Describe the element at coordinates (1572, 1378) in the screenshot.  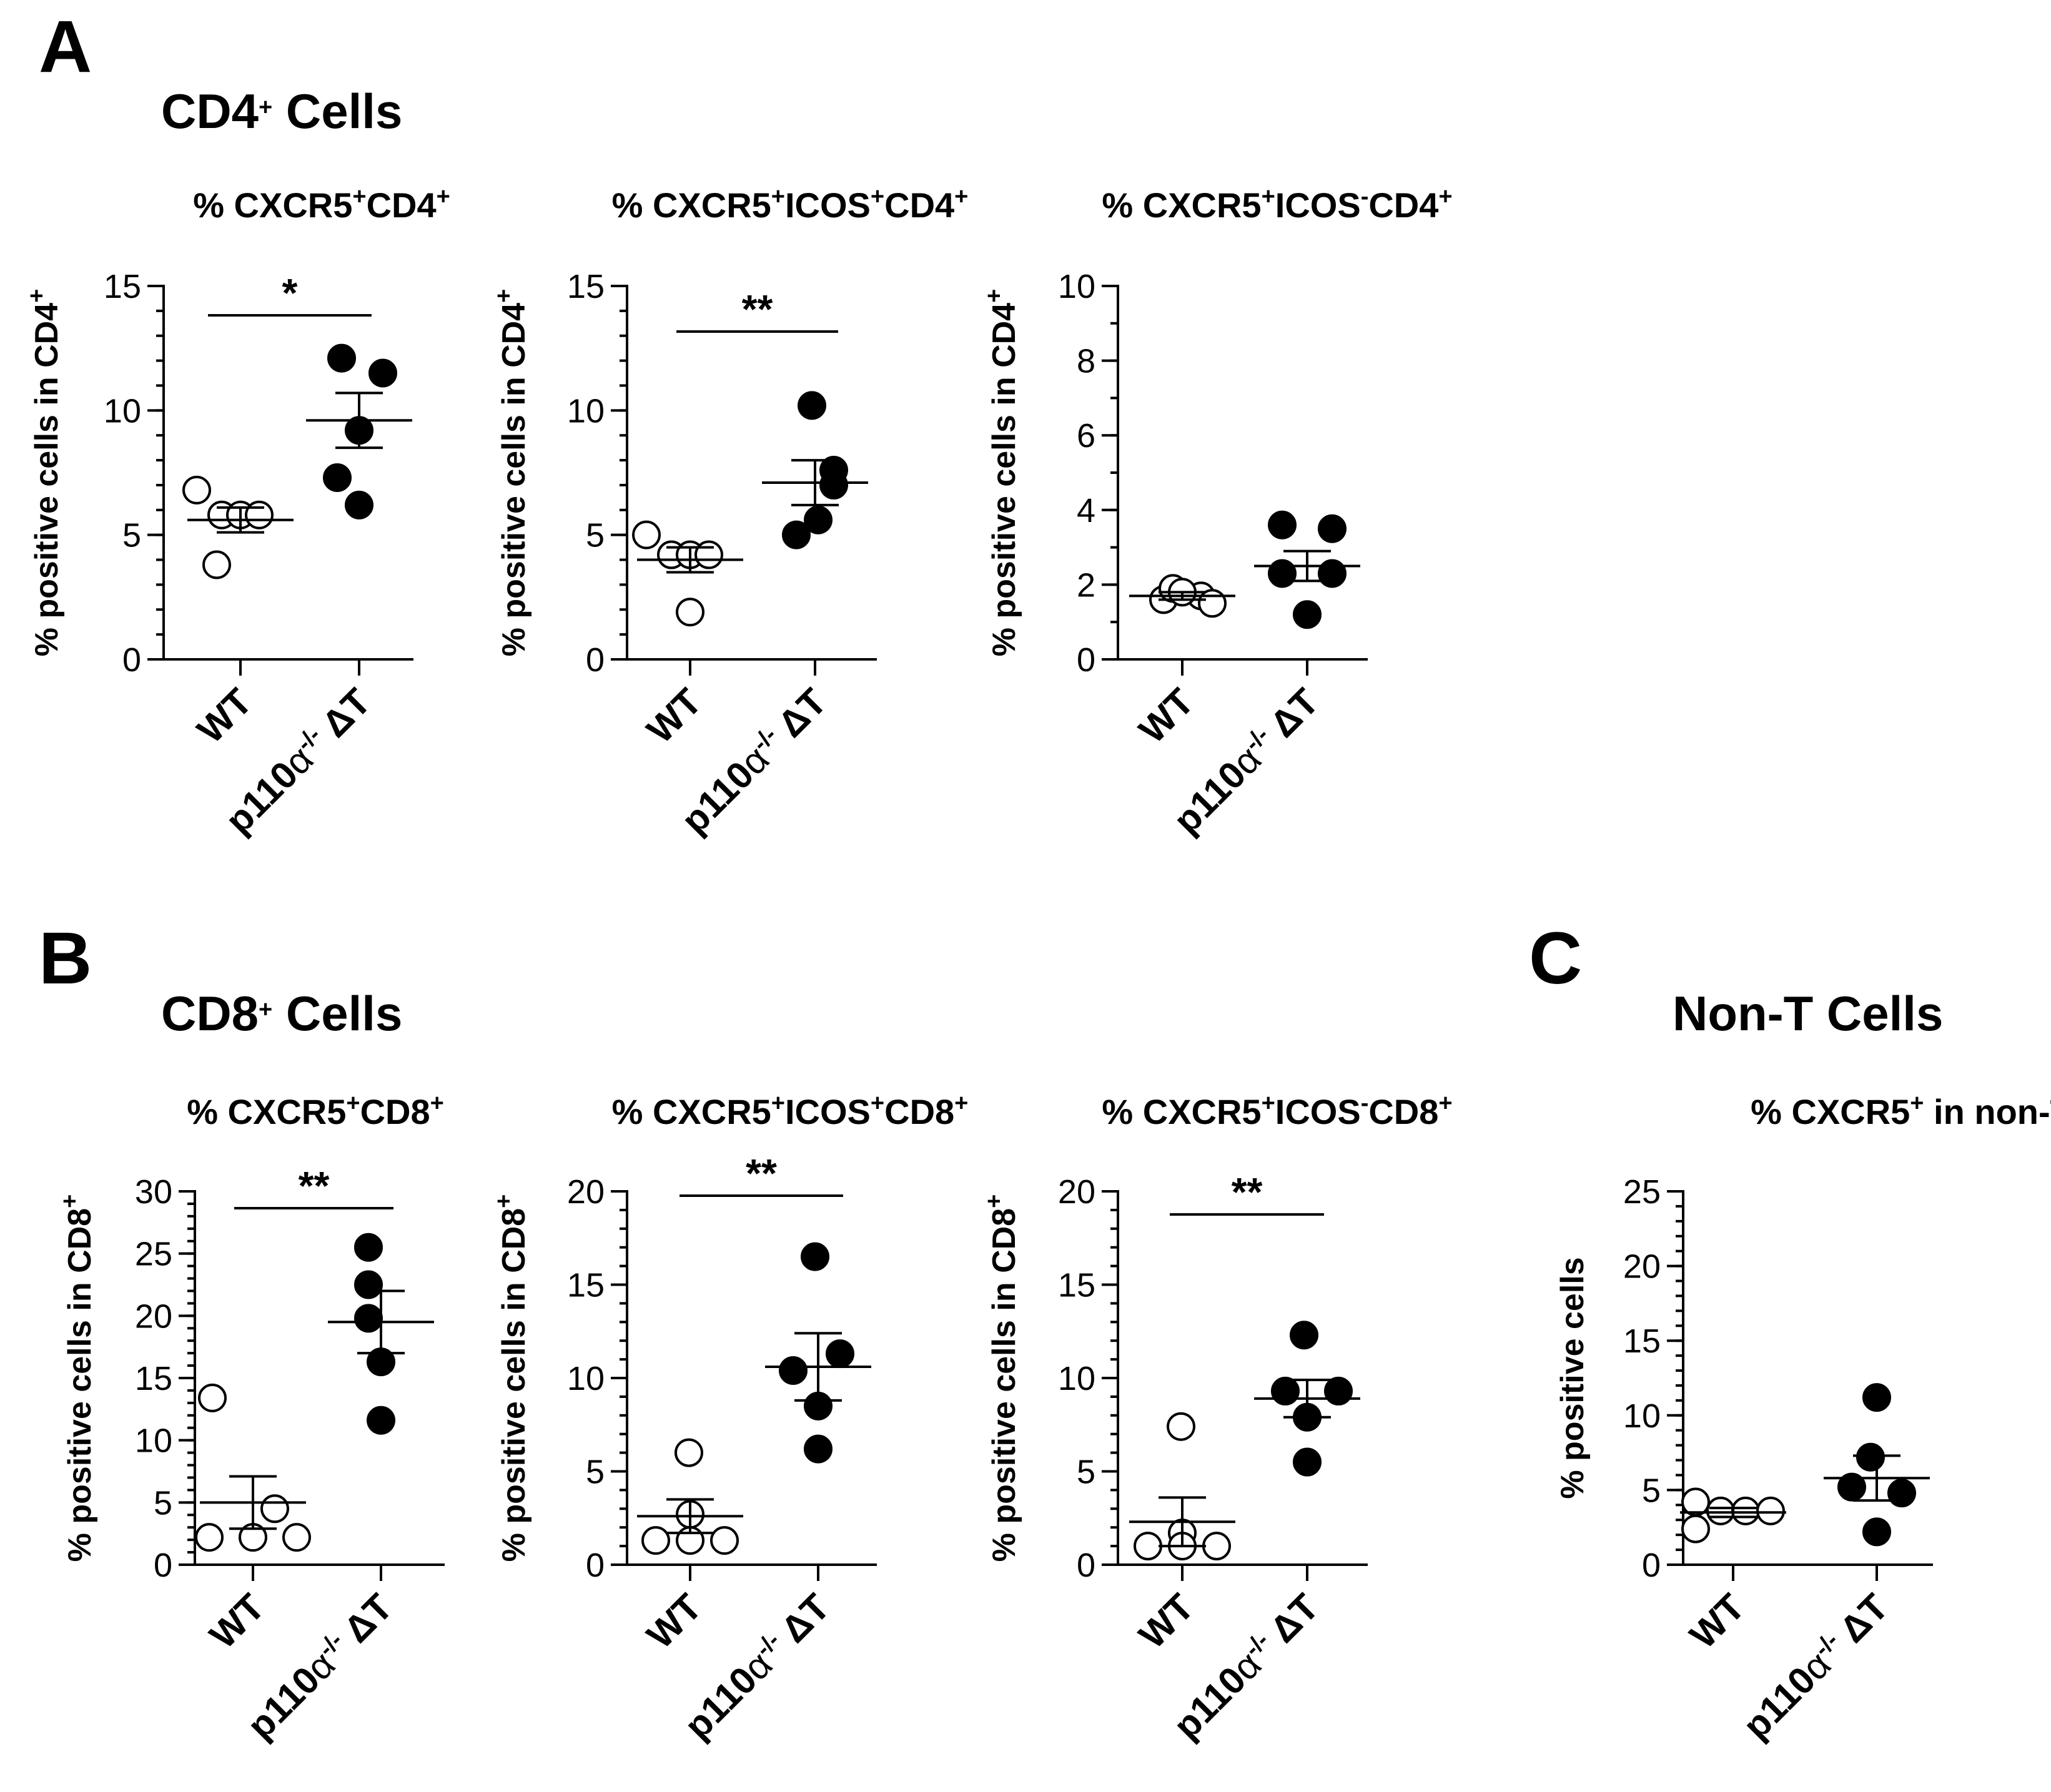
I see `label-text: % positive cells` at that location.